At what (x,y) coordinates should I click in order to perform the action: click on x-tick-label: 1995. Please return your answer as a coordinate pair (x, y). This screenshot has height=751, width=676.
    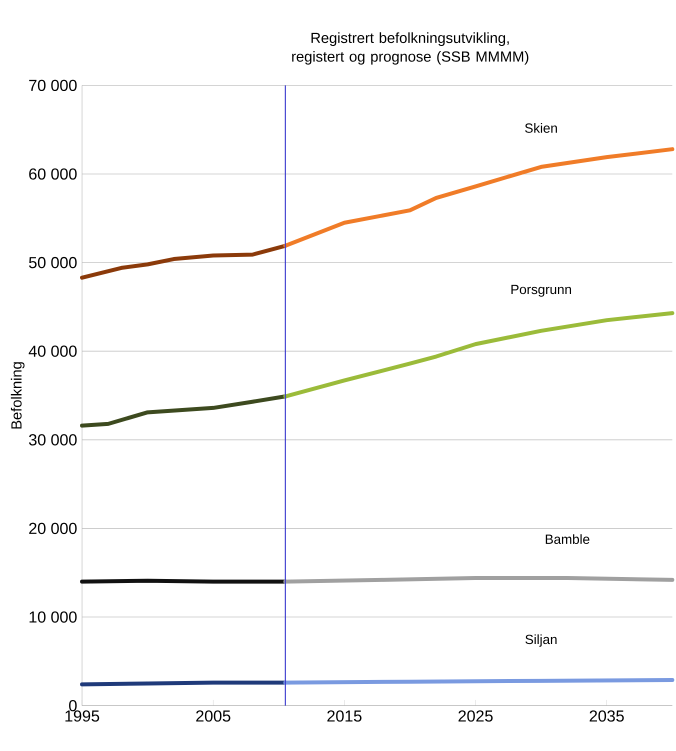
    Looking at the image, I should click on (82, 716).